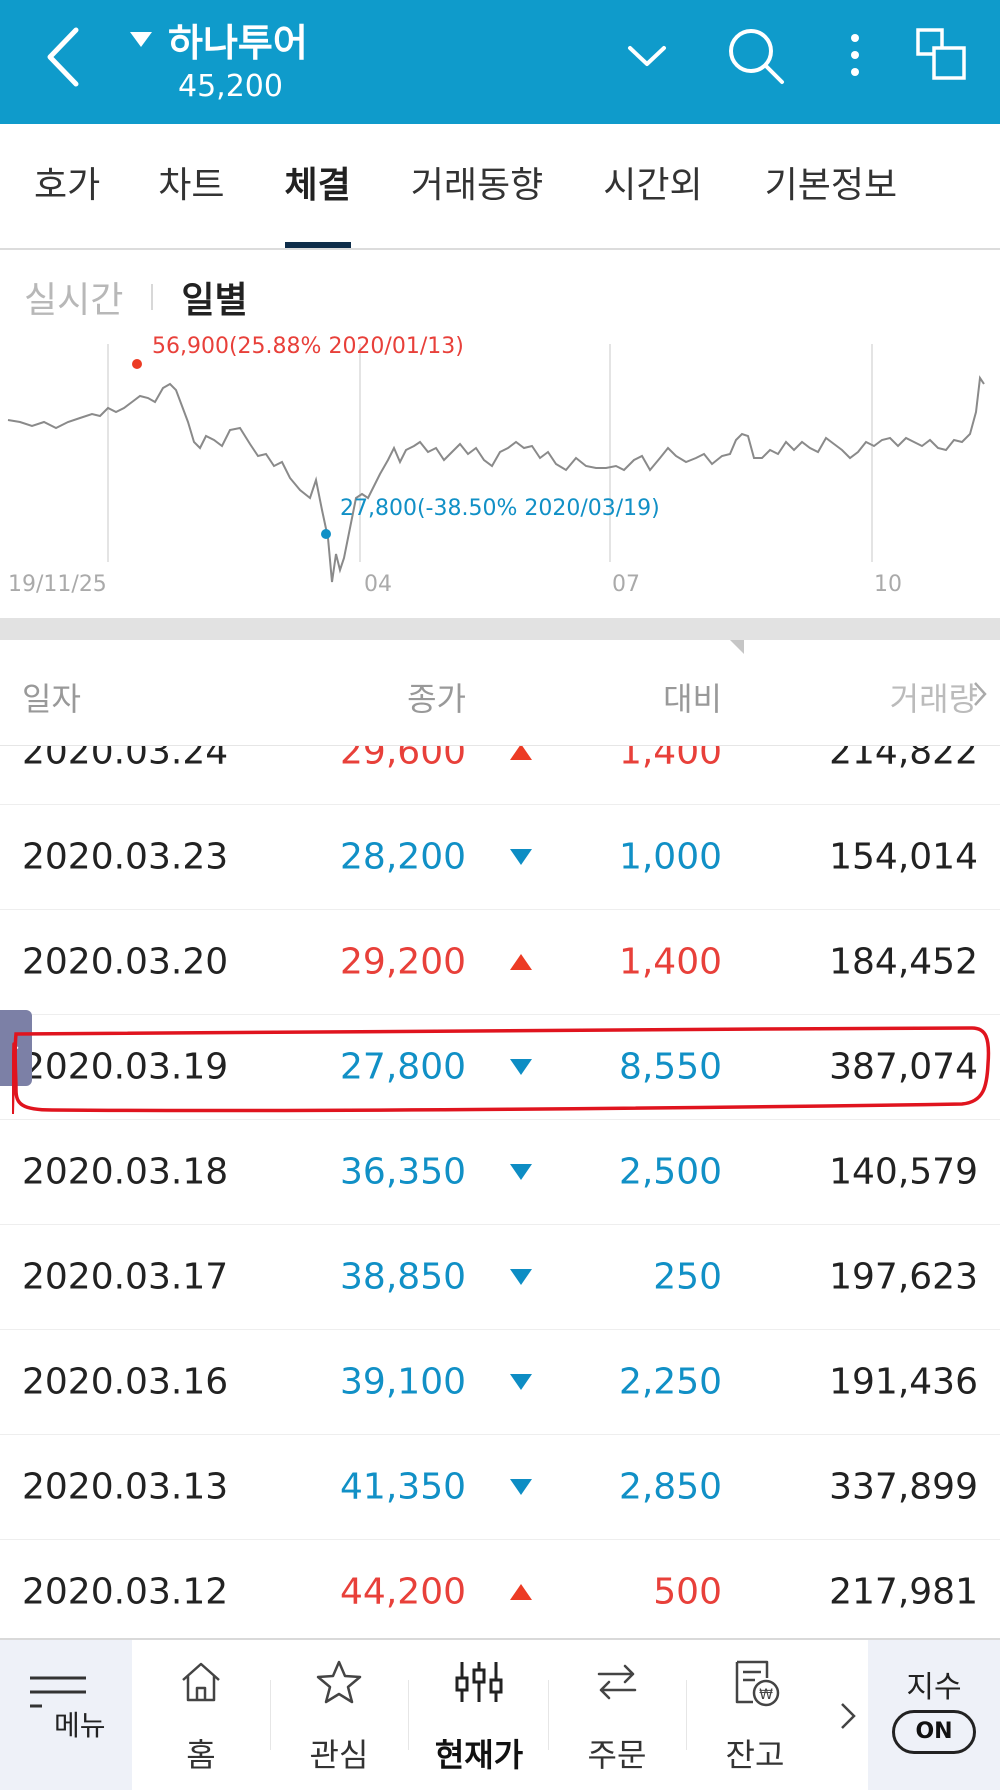 The image size is (1000, 1790). I want to click on row-volume: 191,436, so click(903, 1382).